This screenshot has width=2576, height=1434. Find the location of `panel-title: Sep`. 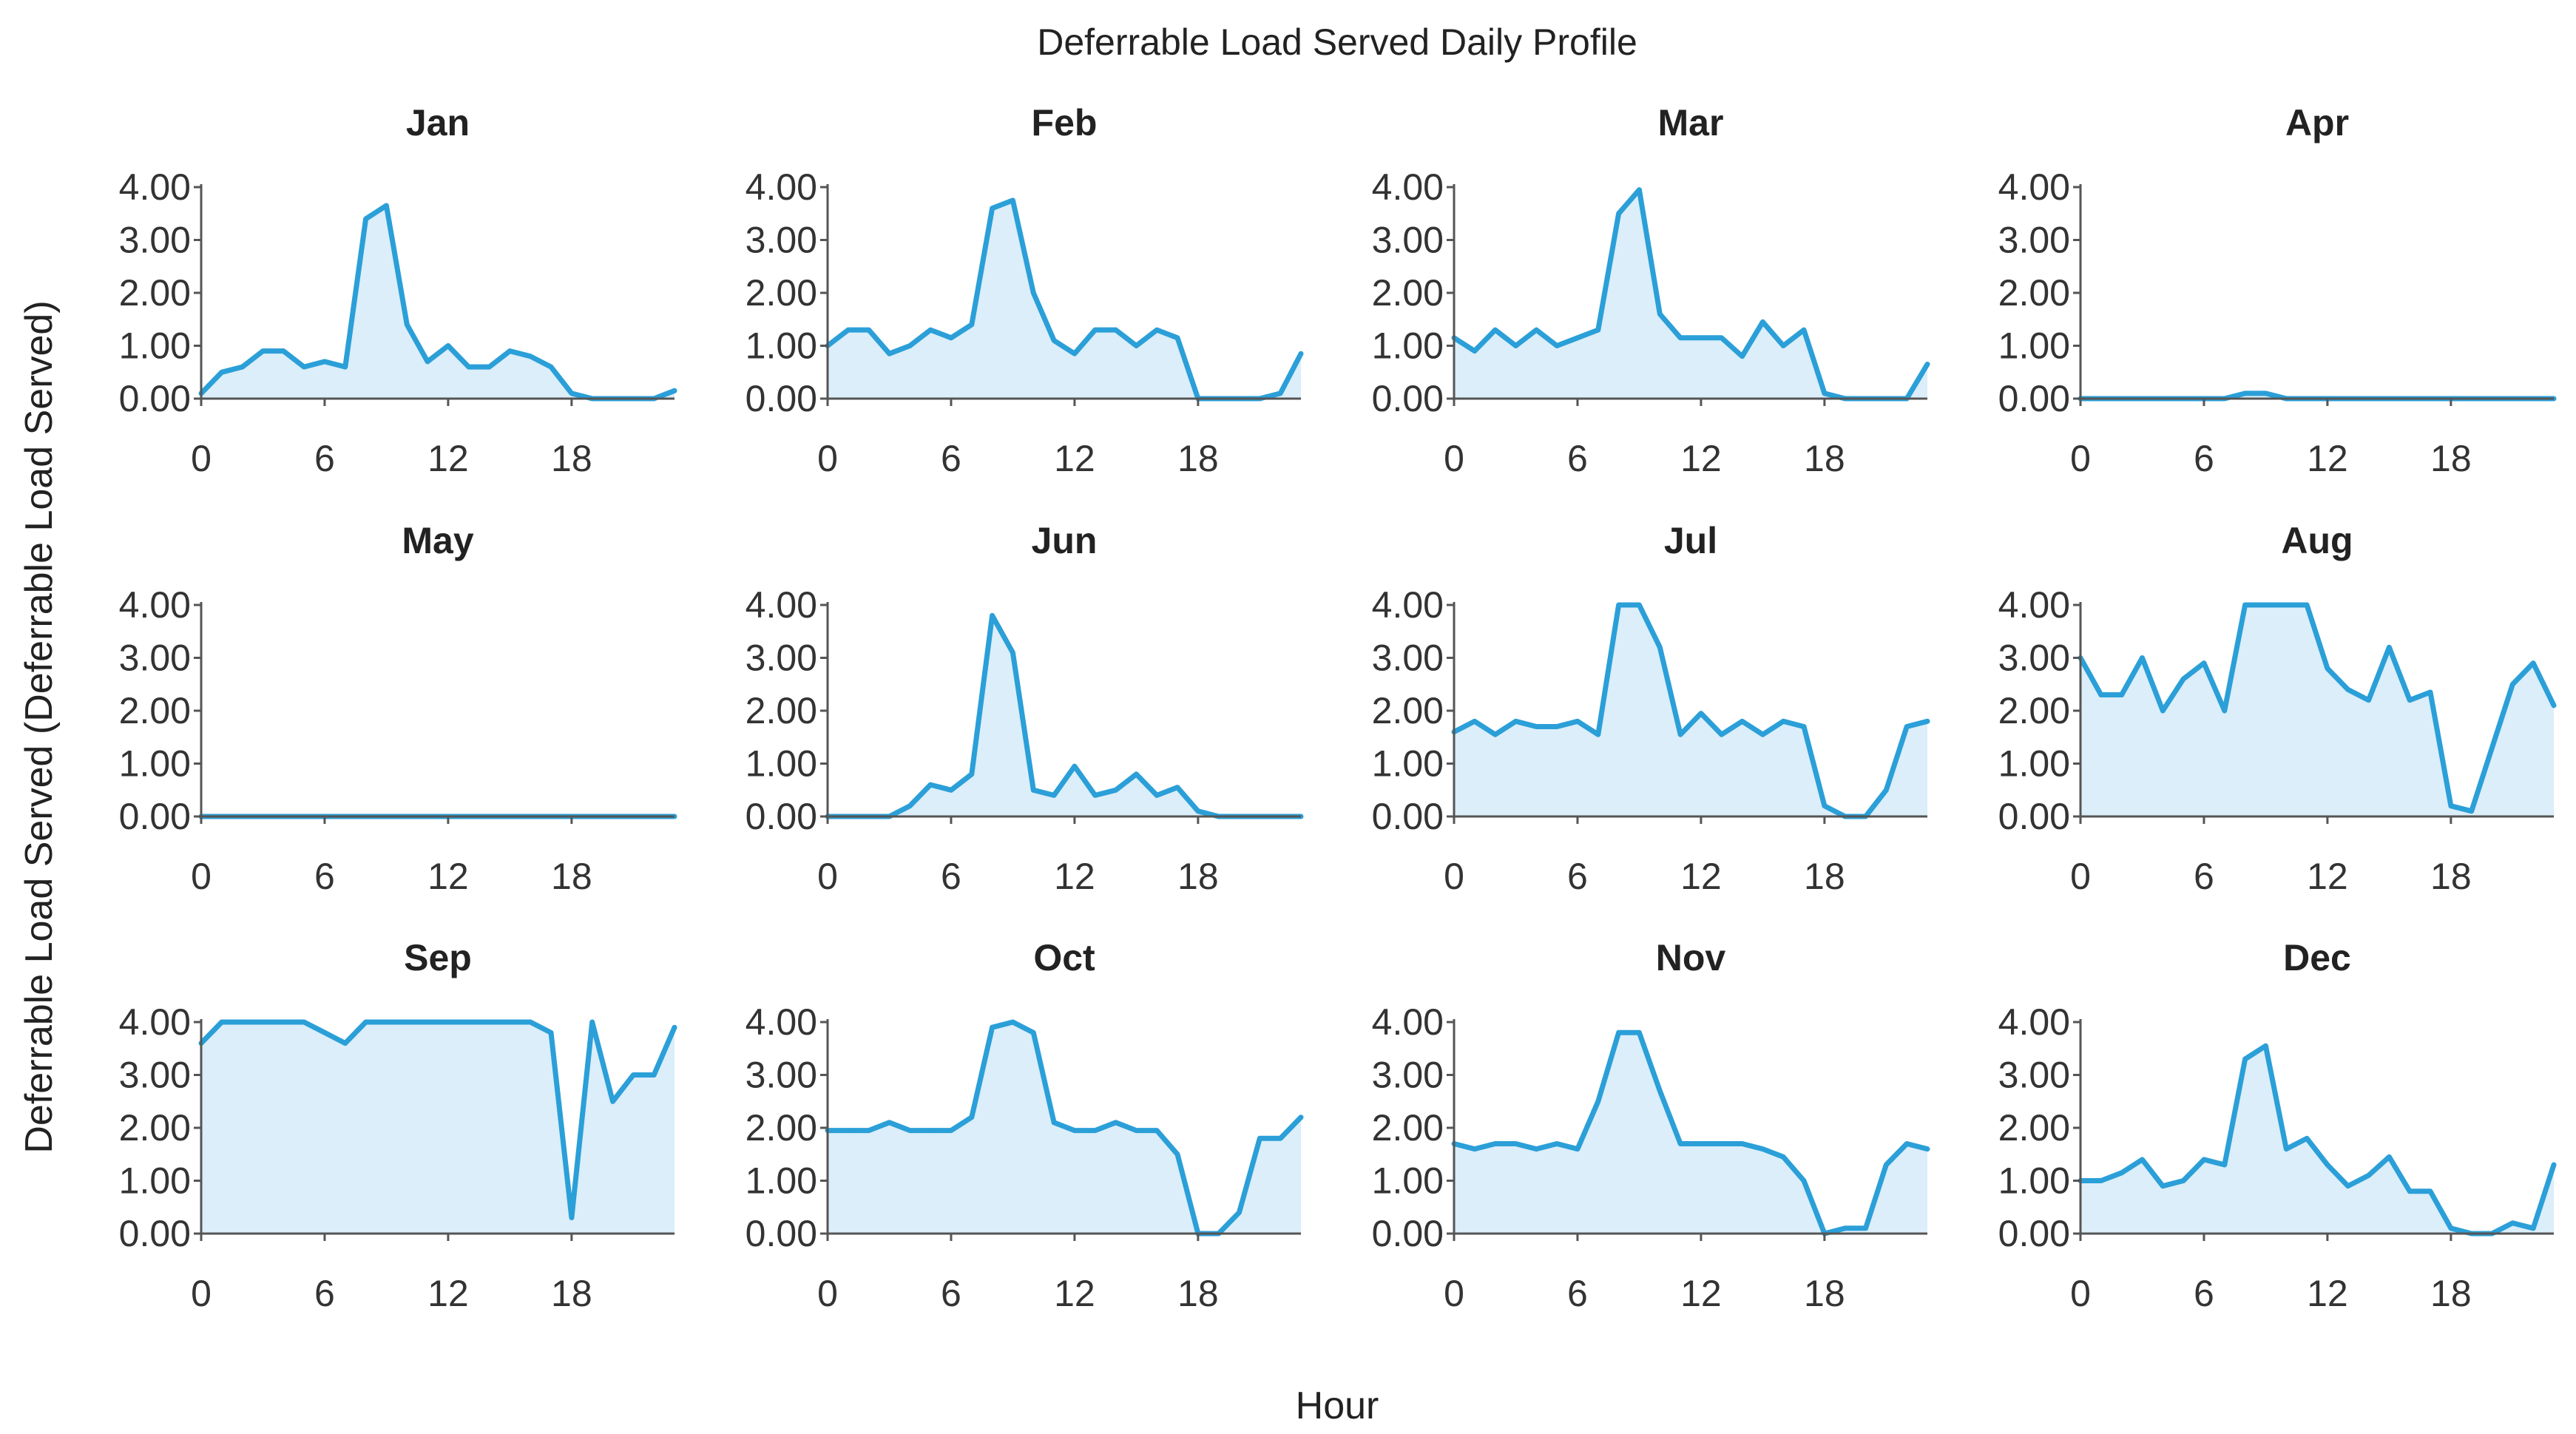

panel-title: Sep is located at coordinates (438, 958).